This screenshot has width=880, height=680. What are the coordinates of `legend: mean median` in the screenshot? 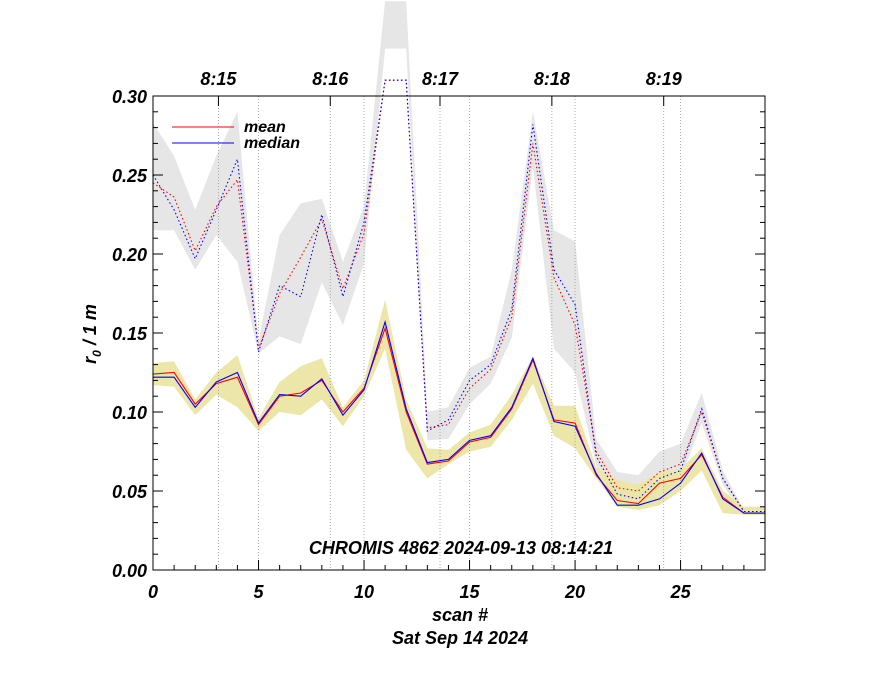 It's located at (236, 135).